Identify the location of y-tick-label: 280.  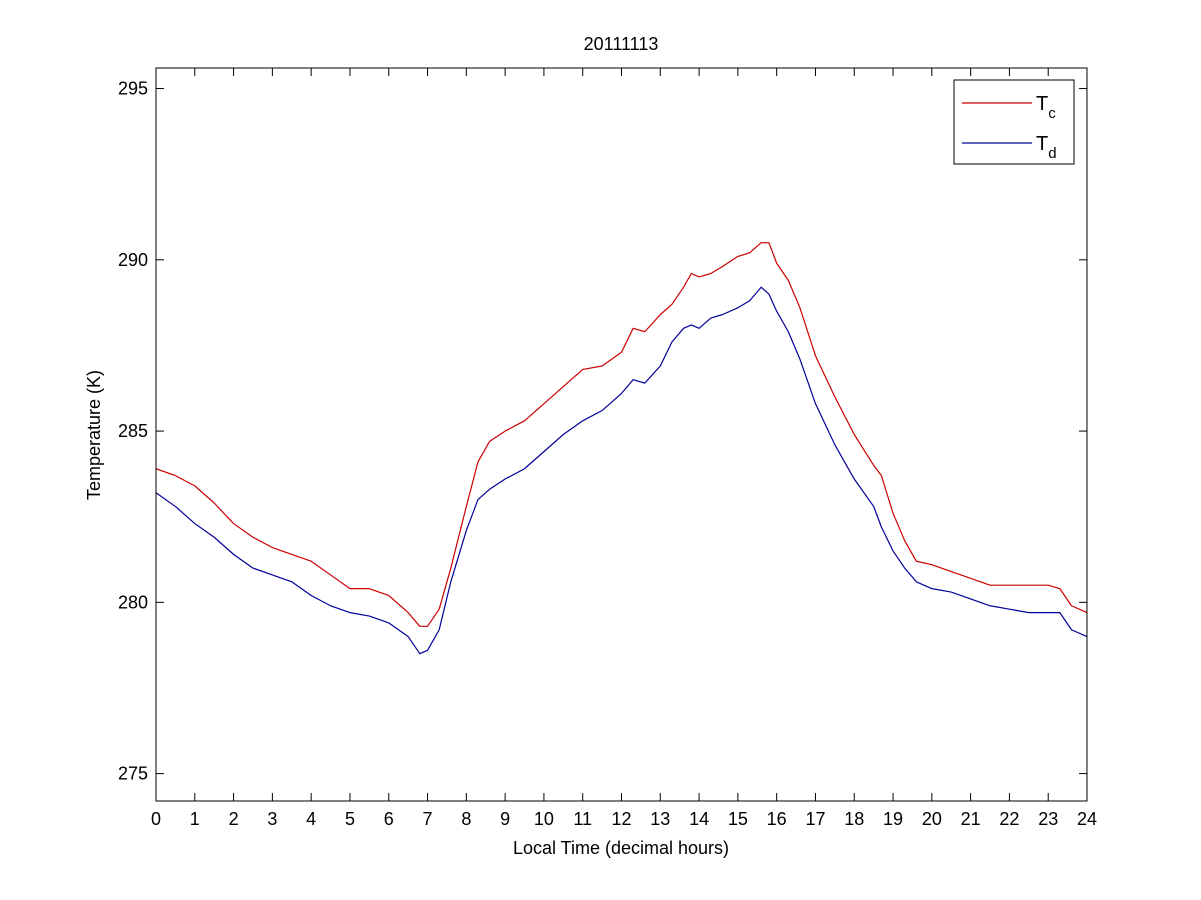
(133, 602).